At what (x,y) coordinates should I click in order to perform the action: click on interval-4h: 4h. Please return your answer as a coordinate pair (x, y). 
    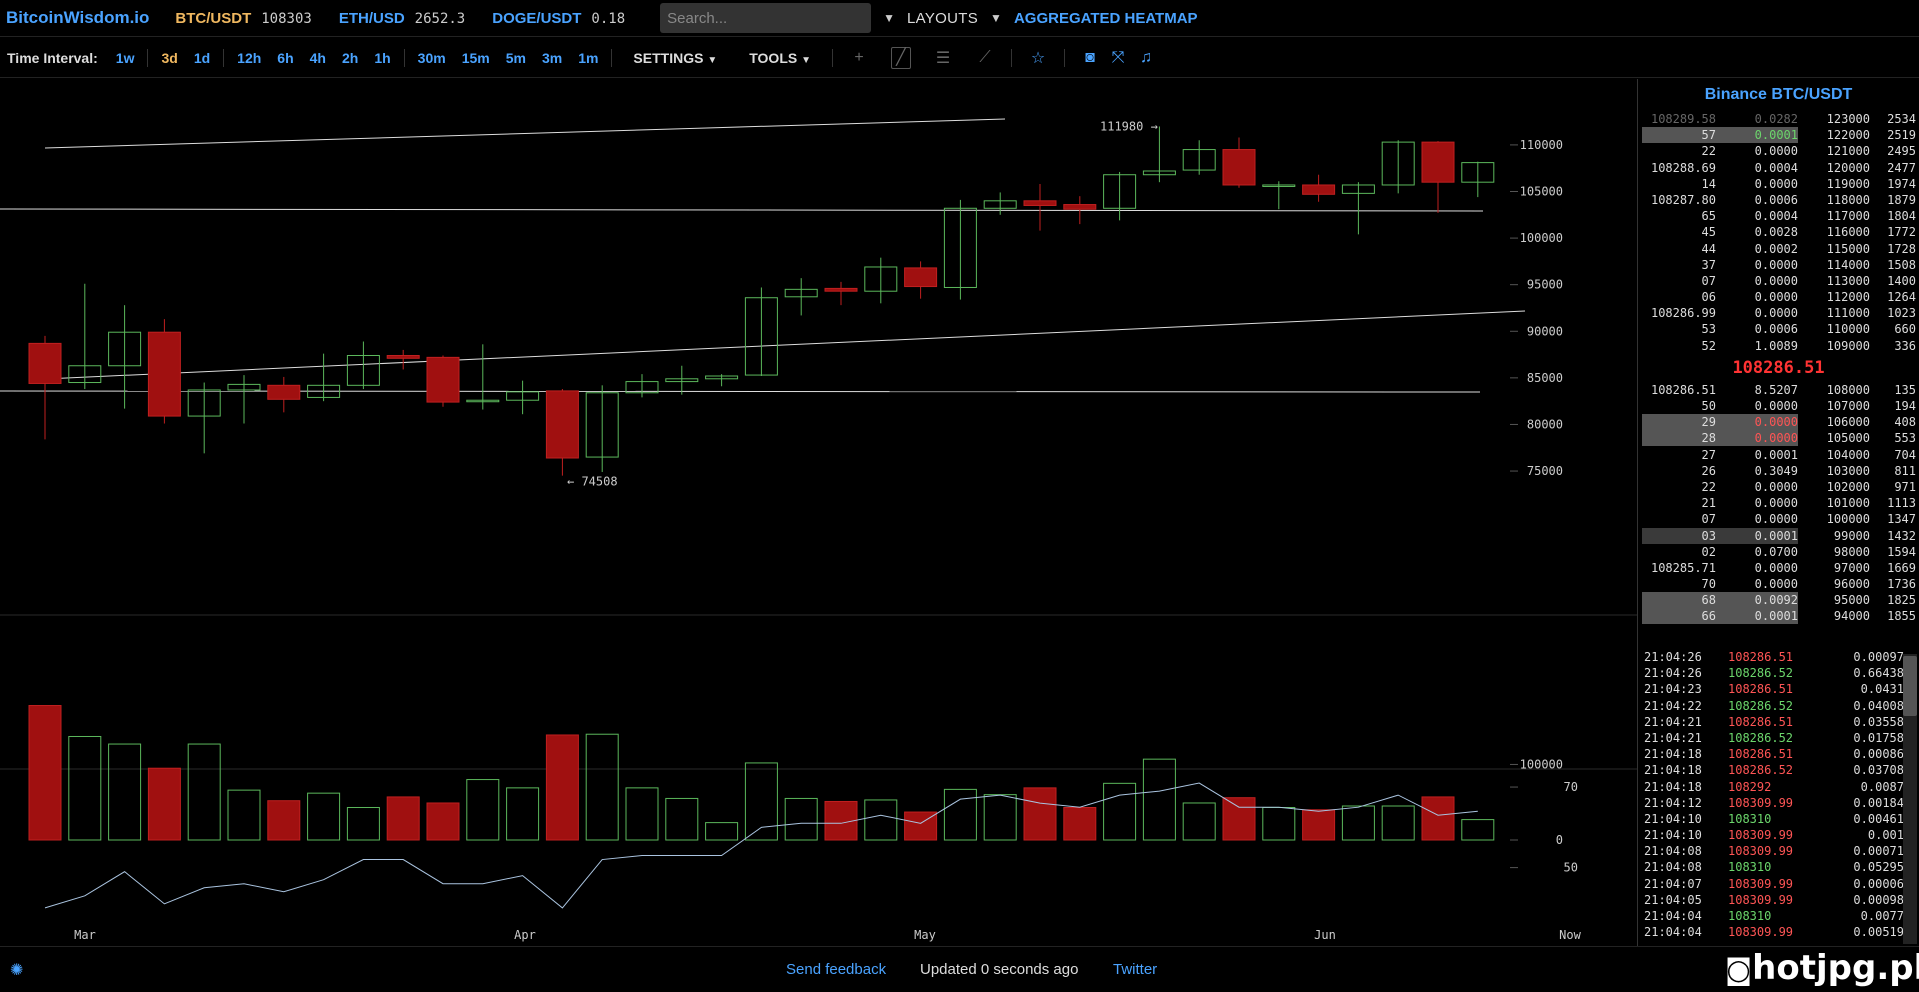
    Looking at the image, I should click on (317, 57).